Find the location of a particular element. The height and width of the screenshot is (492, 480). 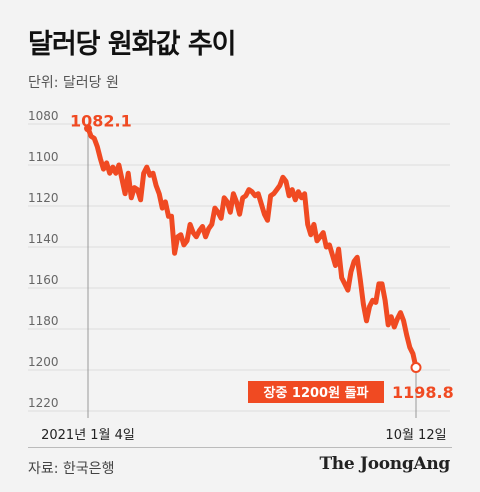

footer-divider is located at coordinates (240, 447).